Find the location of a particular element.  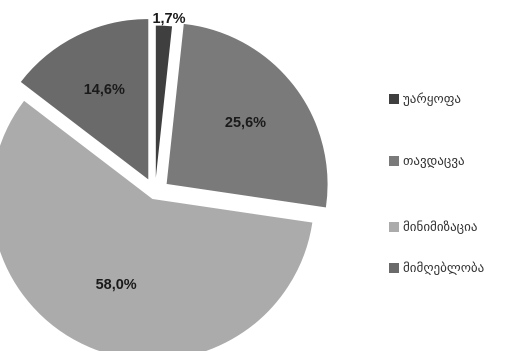

legend-item-denial: უარყოფა is located at coordinates (425, 99).